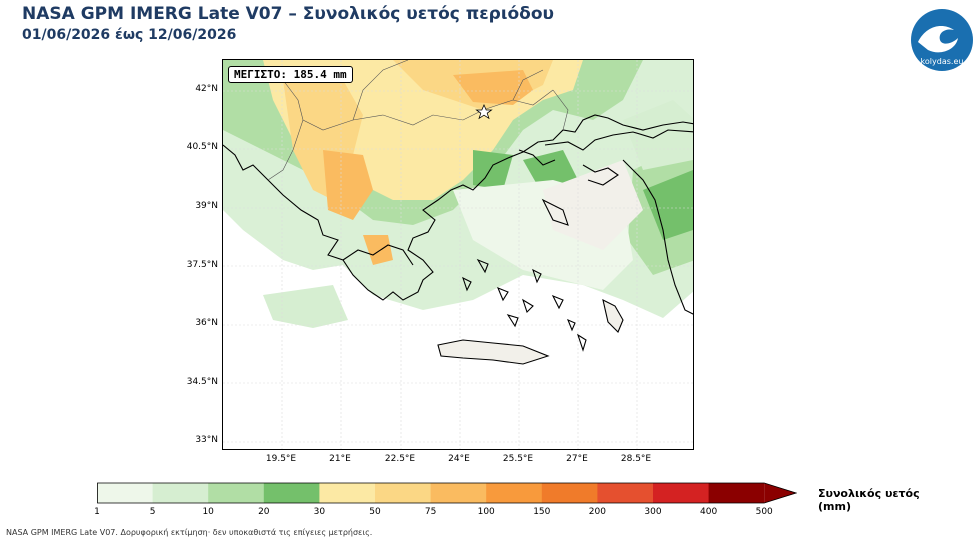 The width and height of the screenshot is (980, 545). I want to click on colorbar-tick-label: 200, so click(597, 512).